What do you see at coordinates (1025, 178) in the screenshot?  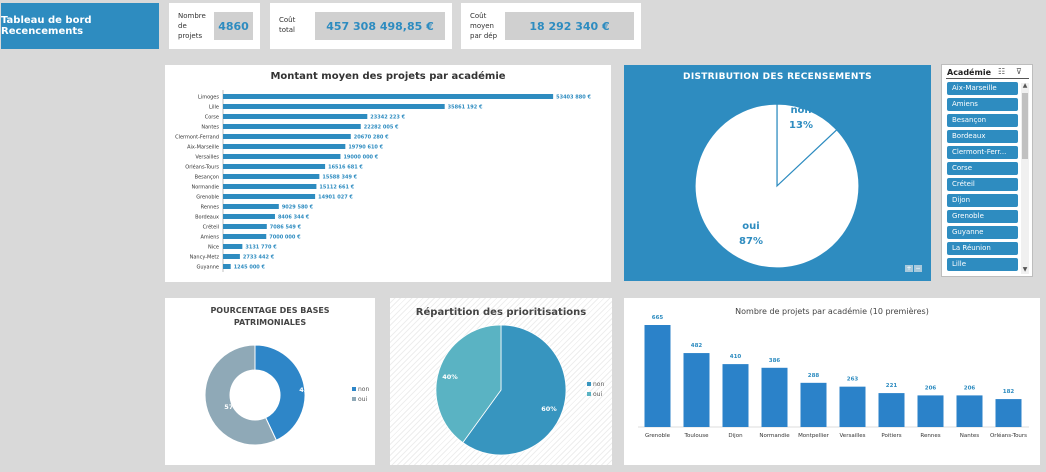 I see `slicer-scrollbar` at bounding box center [1025, 178].